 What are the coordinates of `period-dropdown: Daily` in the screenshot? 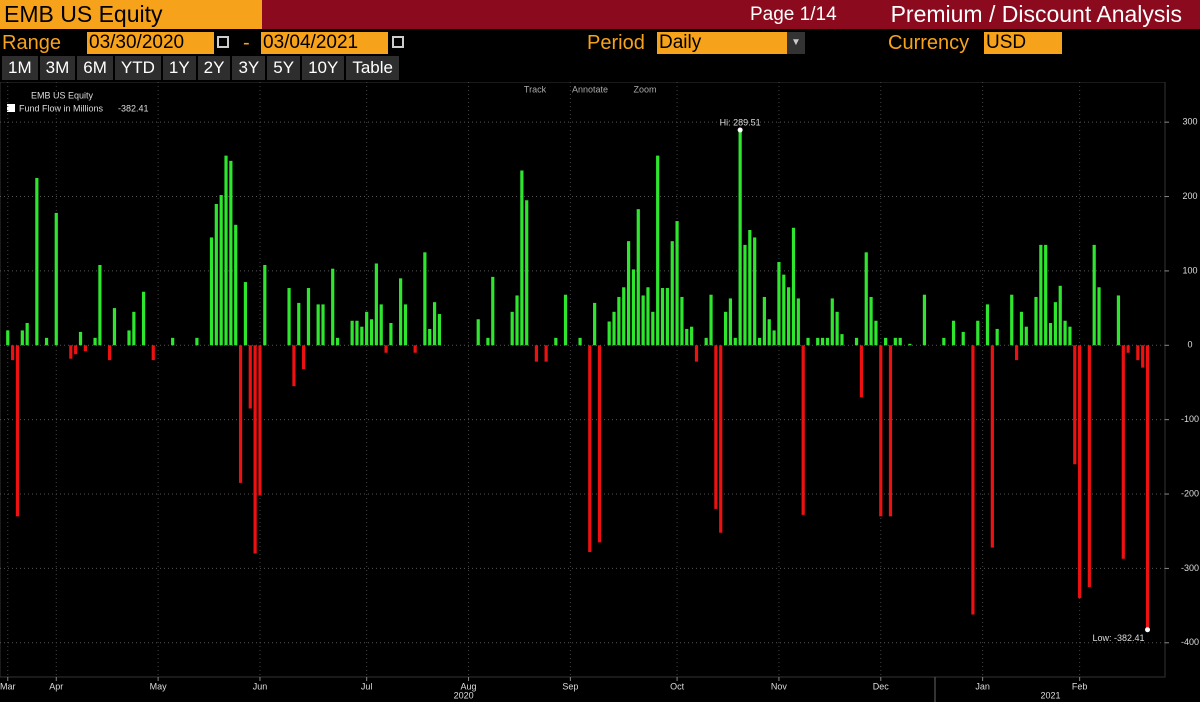 It's located at (722, 43).